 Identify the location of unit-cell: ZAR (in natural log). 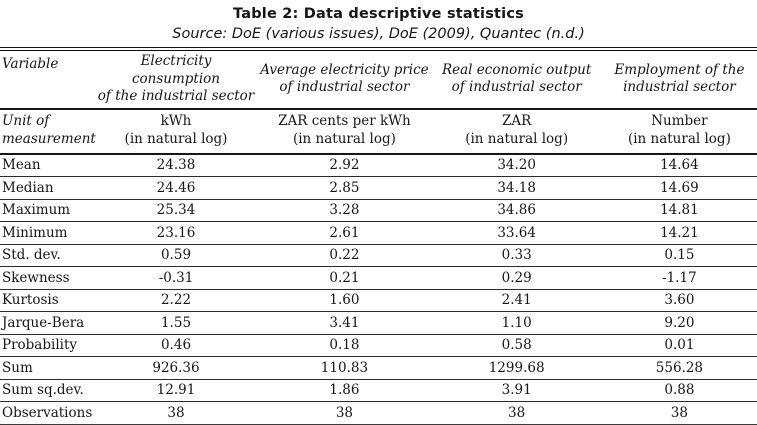
(516, 131).